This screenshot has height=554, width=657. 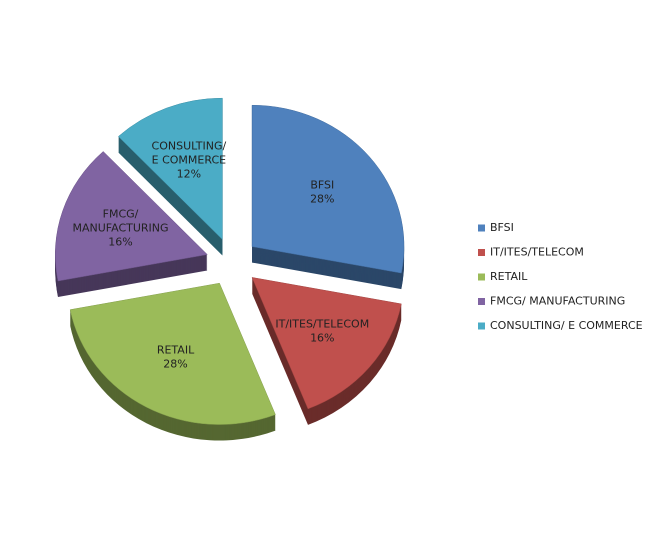 I want to click on slice-label: IT/ITES/TELECOM, so click(x=322, y=323).